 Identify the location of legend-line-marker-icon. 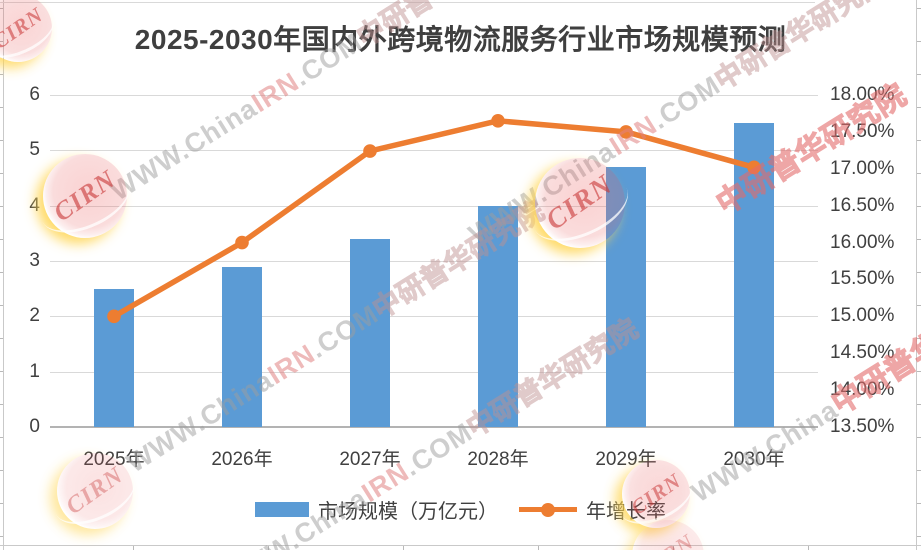
(548, 509).